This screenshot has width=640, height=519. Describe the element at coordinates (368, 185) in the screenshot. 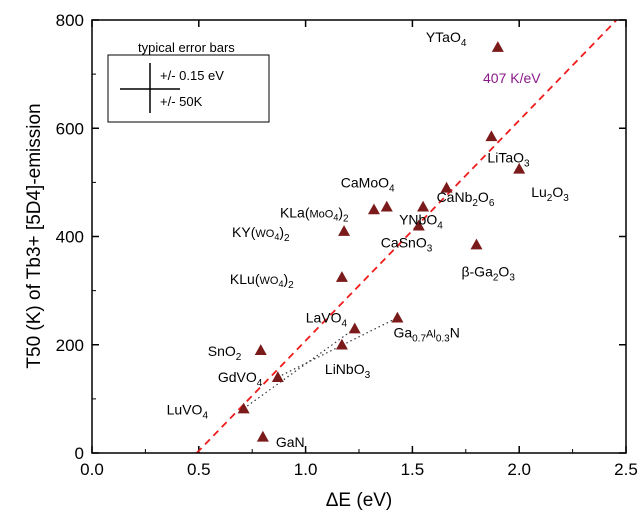

I see `point-label: CaMoO4` at that location.